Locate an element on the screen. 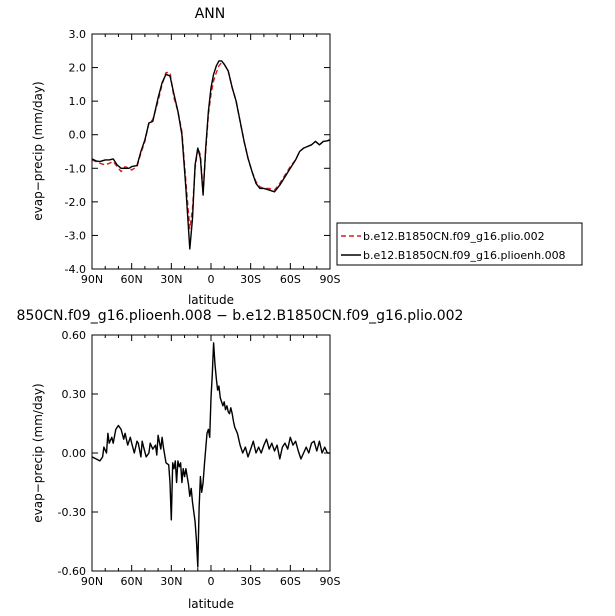 The height and width of the screenshot is (616, 615). y-tick-label: 0.60 is located at coordinates (74, 335).